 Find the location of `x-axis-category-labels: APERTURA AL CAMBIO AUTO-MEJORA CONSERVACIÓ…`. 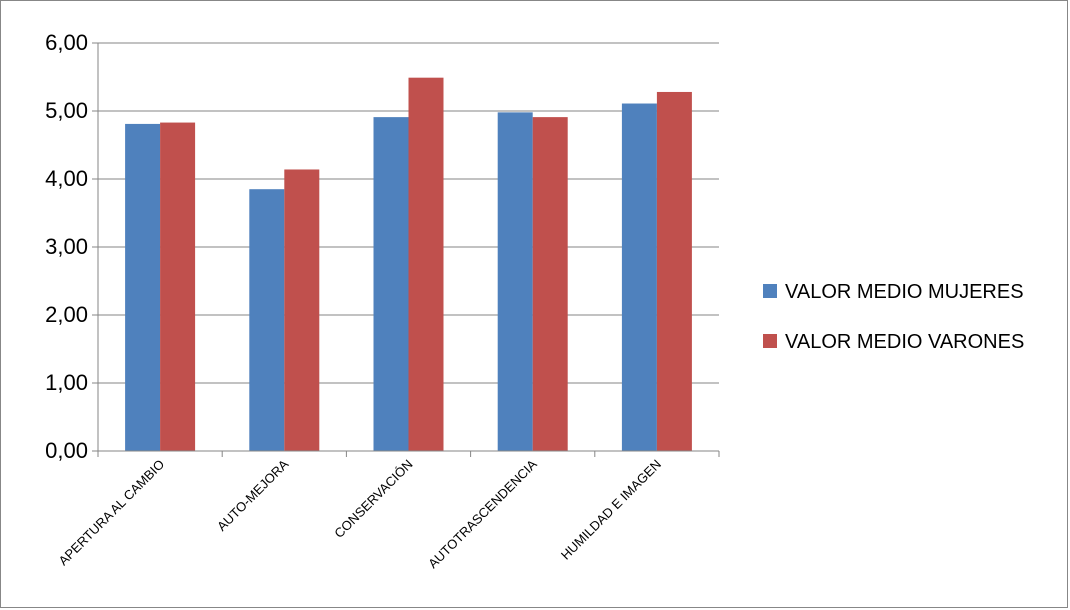

x-axis-category-labels: APERTURA AL CAMBIO AUTO-MEJORA CONSERVACIÓ… is located at coordinates (359, 513).